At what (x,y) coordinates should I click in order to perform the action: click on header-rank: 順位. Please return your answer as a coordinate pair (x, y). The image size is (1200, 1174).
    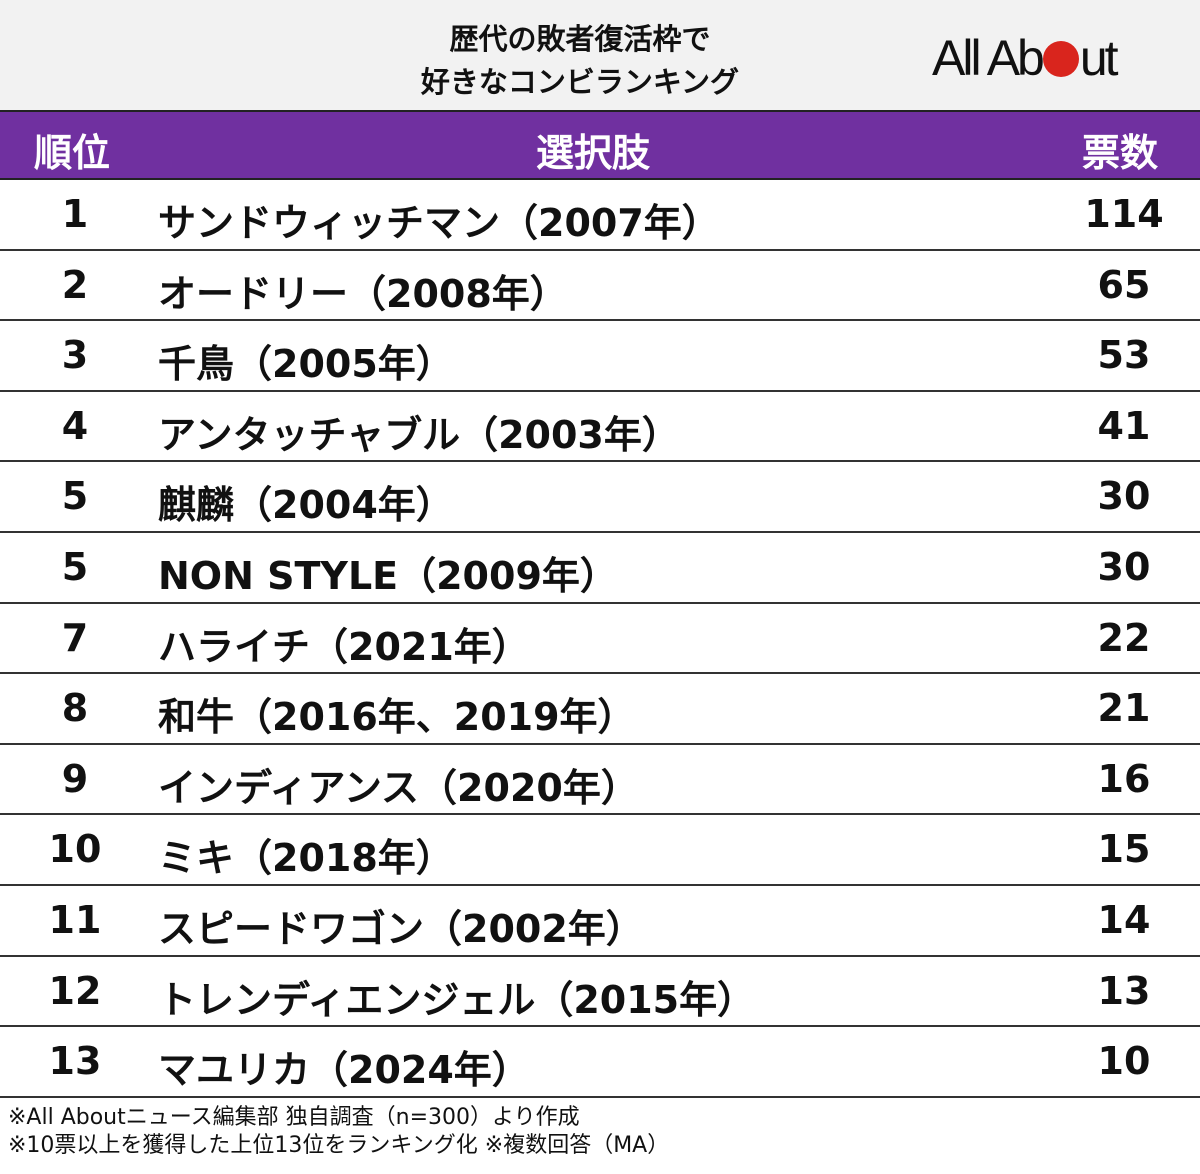
    Looking at the image, I should click on (72, 153).